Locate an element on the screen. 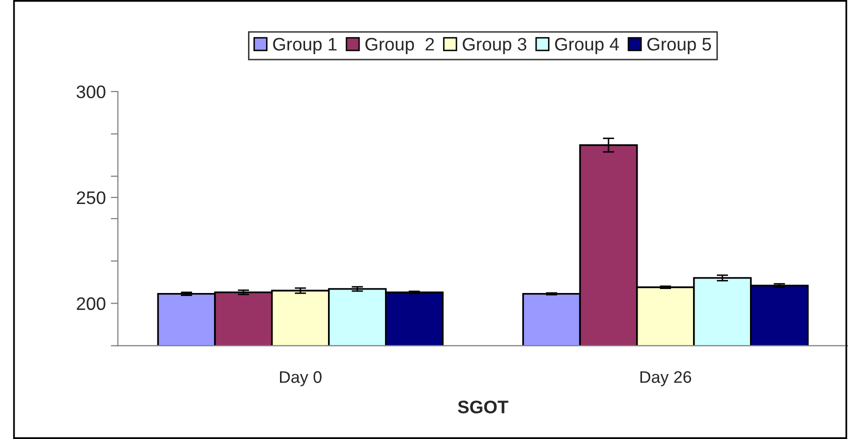  legend-label: Group 3 is located at coordinates (494, 46).